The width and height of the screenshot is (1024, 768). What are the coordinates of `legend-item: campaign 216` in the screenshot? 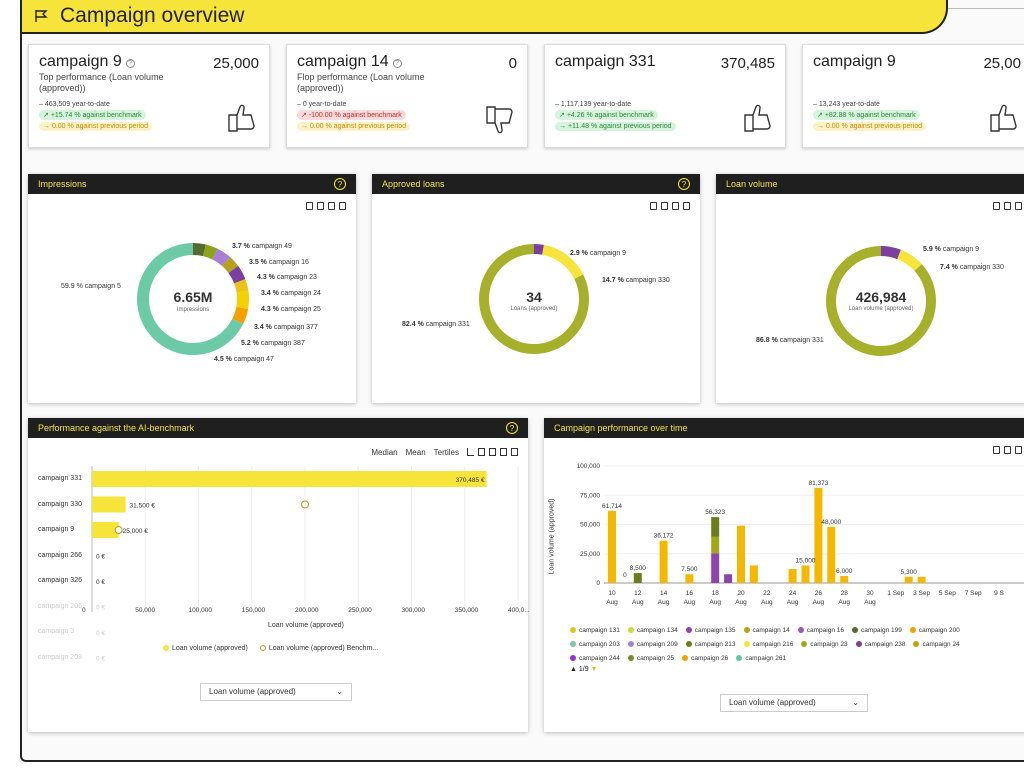 It's located at (768, 644).